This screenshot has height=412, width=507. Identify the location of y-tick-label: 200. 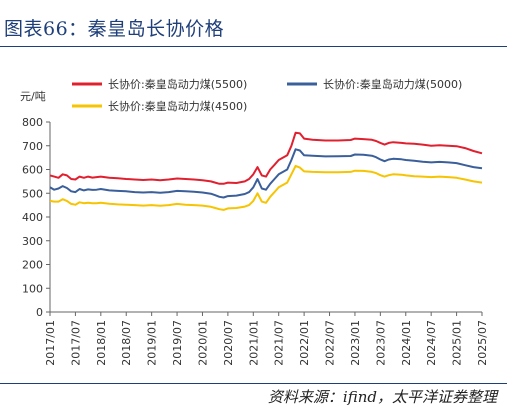
(32, 265).